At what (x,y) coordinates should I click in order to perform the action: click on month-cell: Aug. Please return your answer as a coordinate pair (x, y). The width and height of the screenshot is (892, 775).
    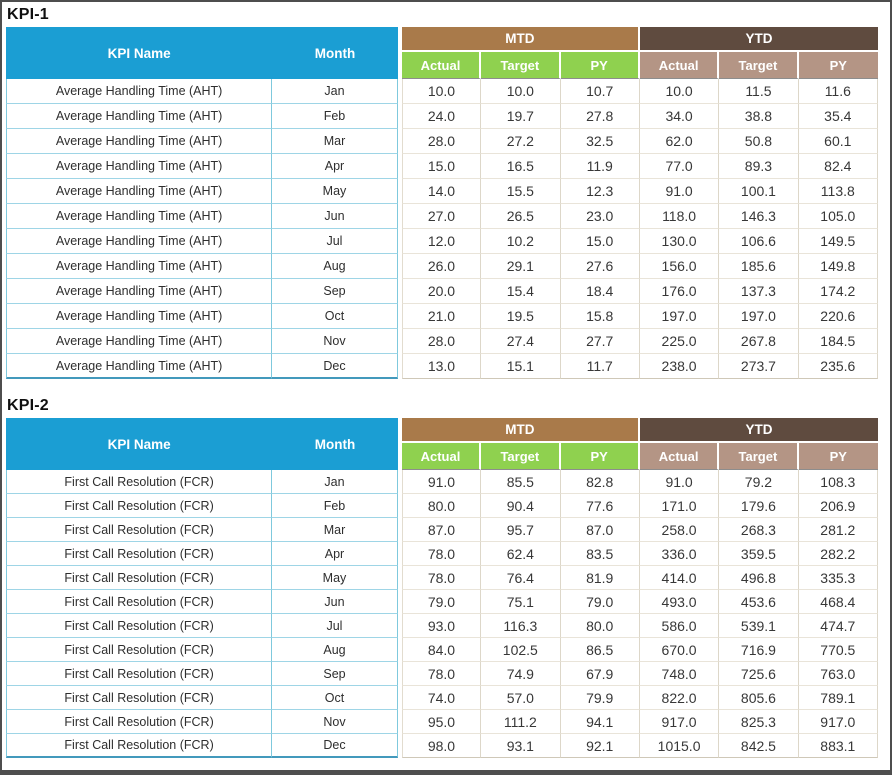
    Looking at the image, I should click on (335, 650).